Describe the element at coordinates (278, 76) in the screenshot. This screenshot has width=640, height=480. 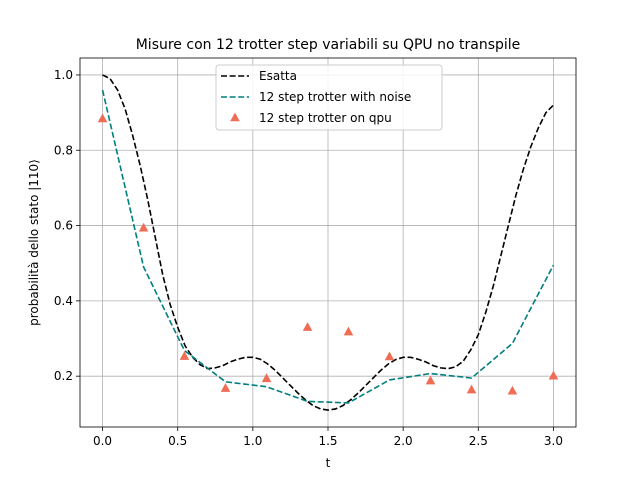
I see `legend-label: Esatta` at that location.